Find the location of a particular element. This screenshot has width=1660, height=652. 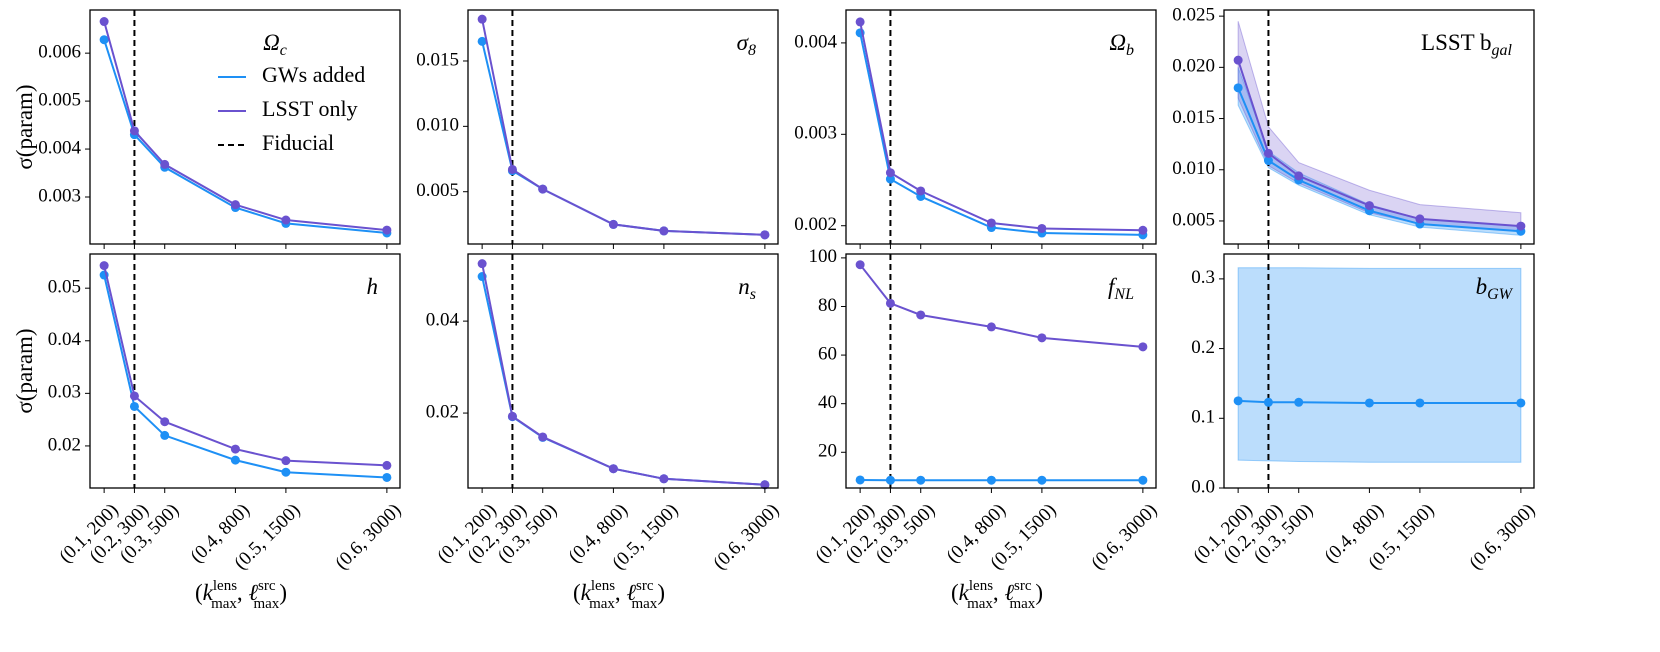

panel-title: σ8 is located at coordinates (746, 44).